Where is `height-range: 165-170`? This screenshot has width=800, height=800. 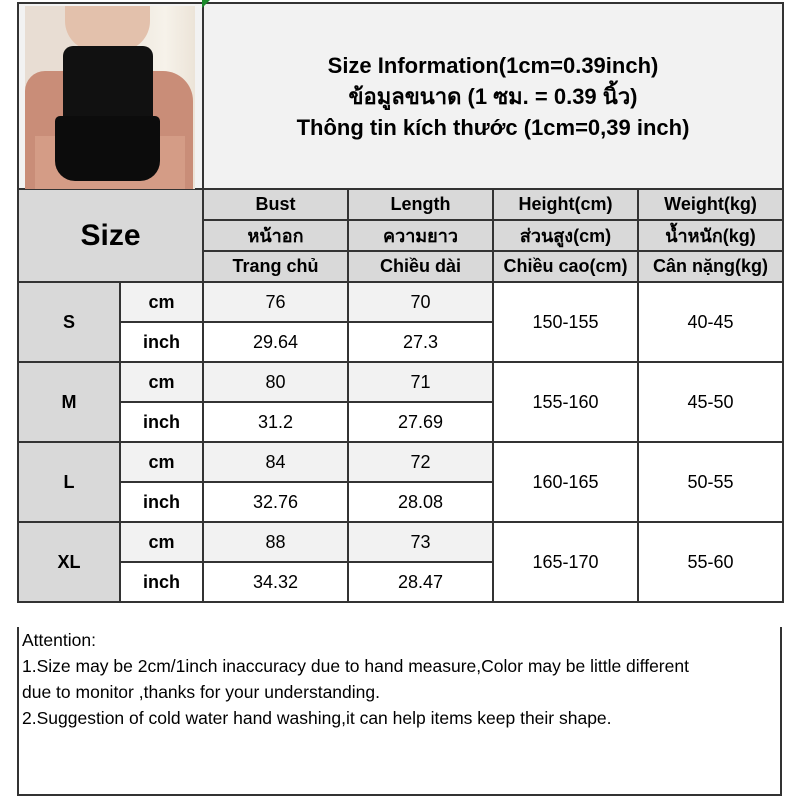 height-range: 165-170 is located at coordinates (565, 562).